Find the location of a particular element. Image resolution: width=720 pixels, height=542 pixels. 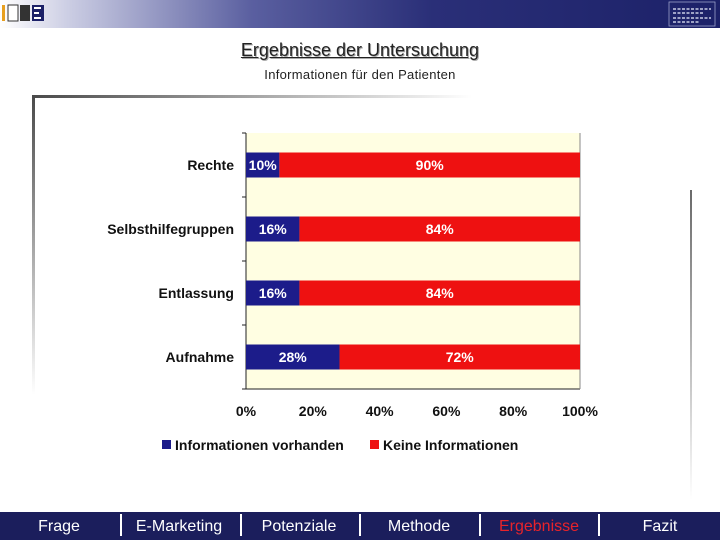

data-label: 90% is located at coordinates (430, 165).